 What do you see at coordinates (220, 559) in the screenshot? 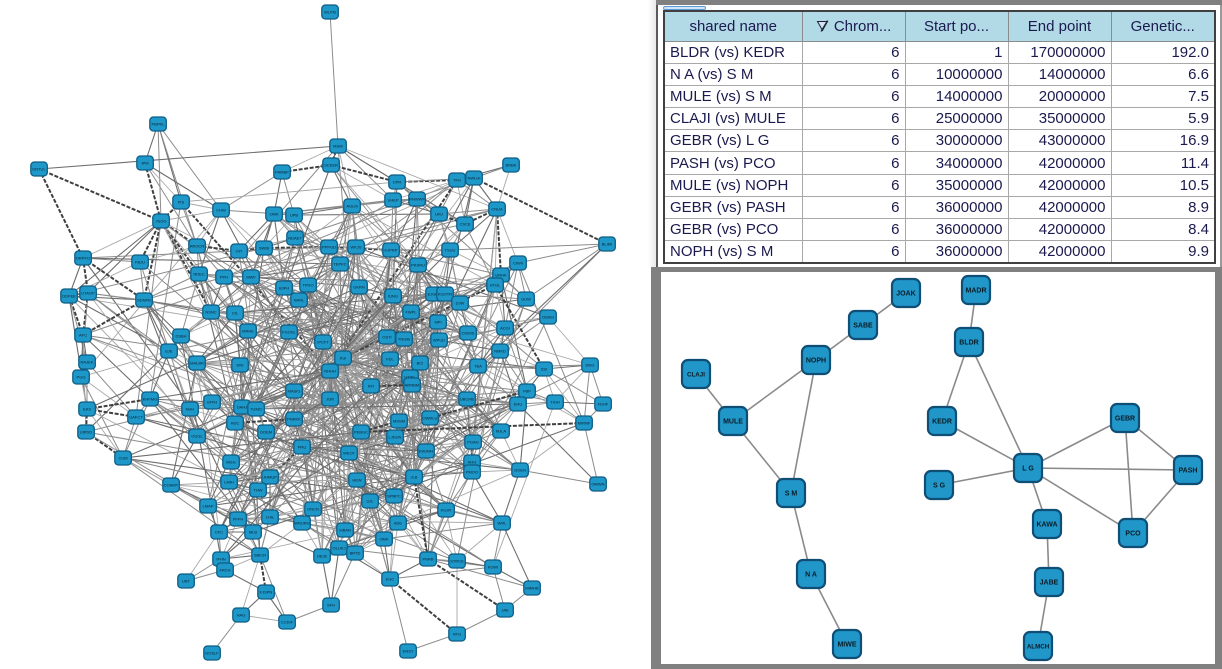
I see `svg-text: IFHN` at bounding box center [220, 559].